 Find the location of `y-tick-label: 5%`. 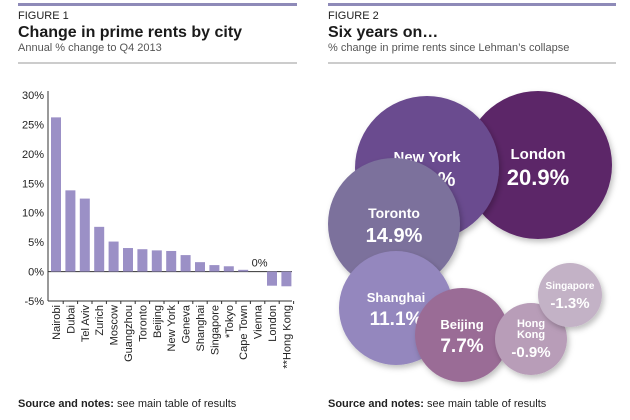

y-tick-label: 5% is located at coordinates (36, 243).